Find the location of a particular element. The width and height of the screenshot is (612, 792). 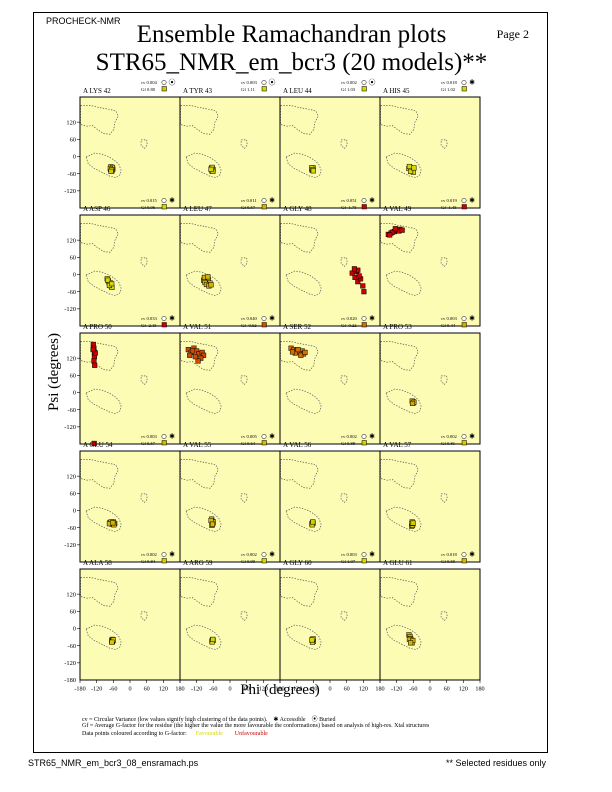

gf-value: Gf -2.15 is located at coordinates (149, 325).